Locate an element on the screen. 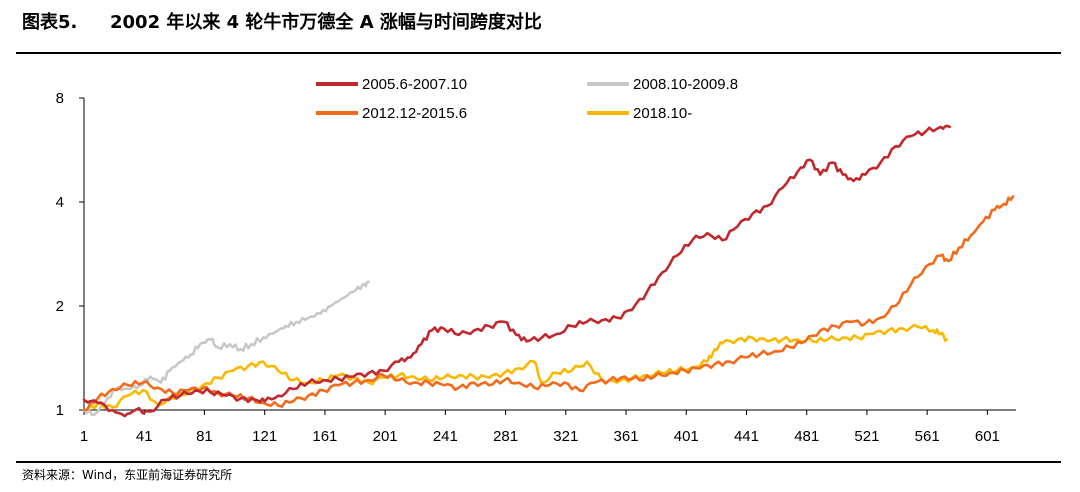 The image size is (1080, 492). x-tick-label: 401 is located at coordinates (686, 436).